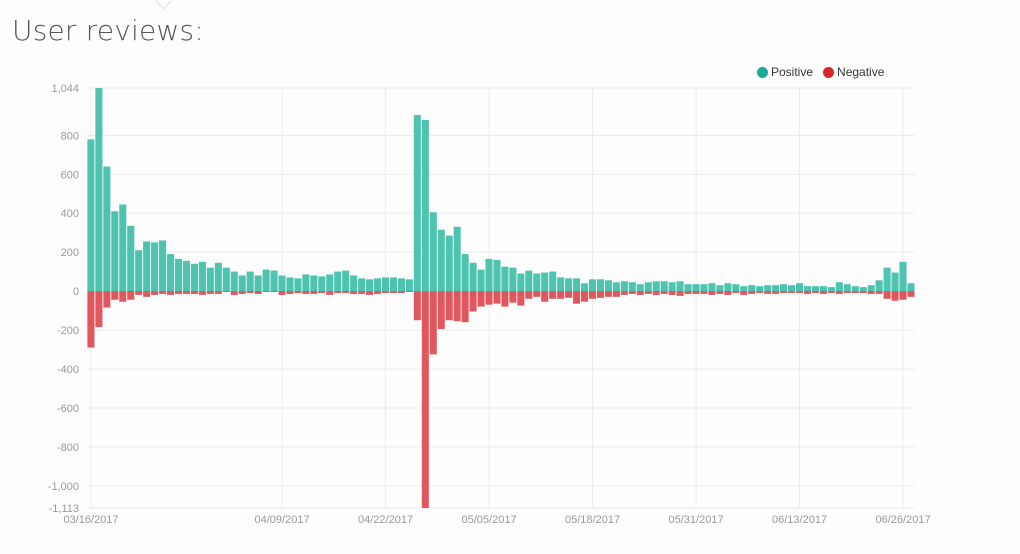  I want to click on y-tick-label: 800, so click(70, 136).